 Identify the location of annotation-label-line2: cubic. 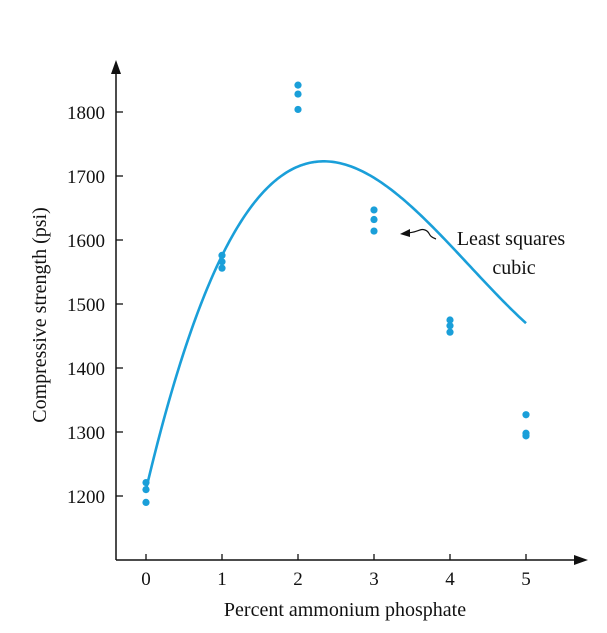
(513, 268).